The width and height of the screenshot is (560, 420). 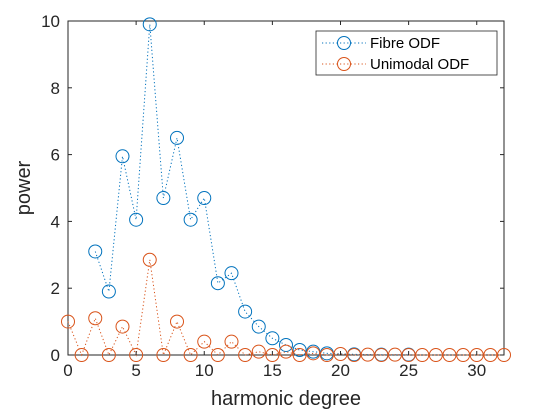 What do you see at coordinates (55, 88) in the screenshot?
I see `y-tick-label: 8` at bounding box center [55, 88].